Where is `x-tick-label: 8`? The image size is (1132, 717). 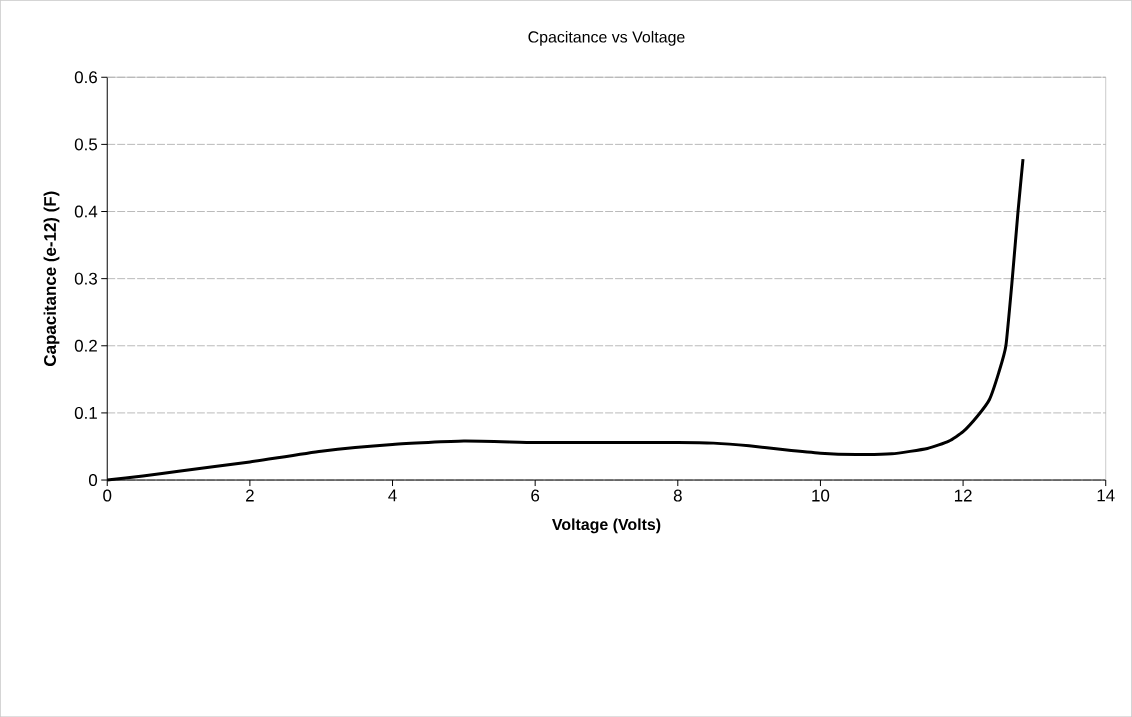
x-tick-label: 8 is located at coordinates (677, 495).